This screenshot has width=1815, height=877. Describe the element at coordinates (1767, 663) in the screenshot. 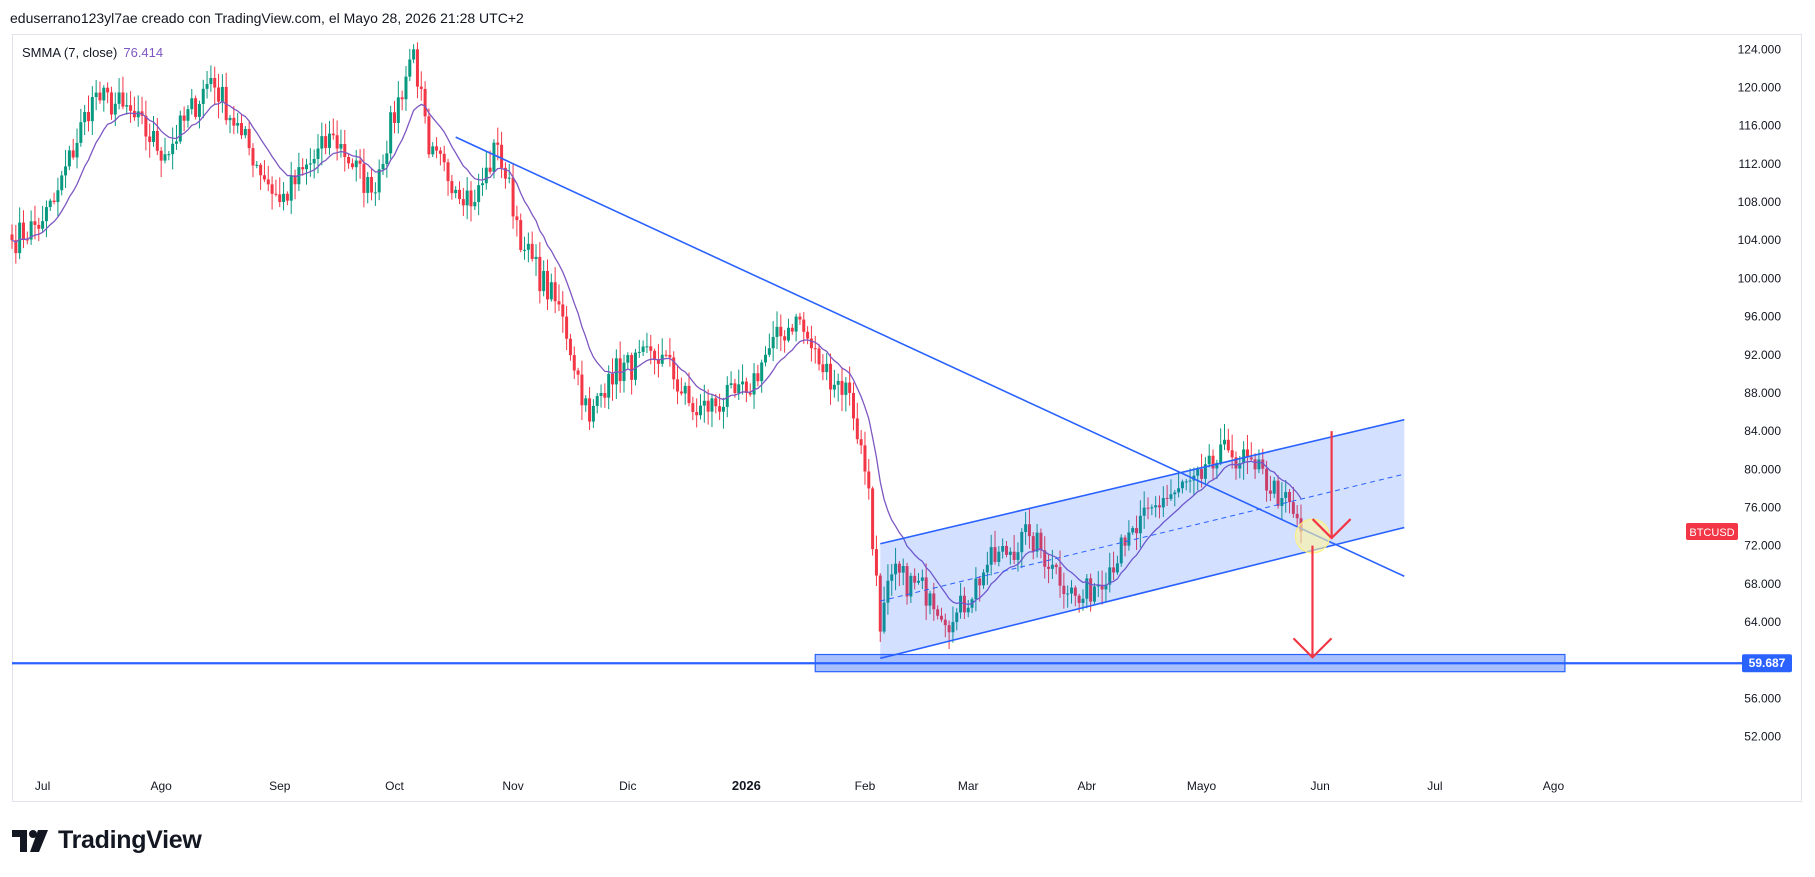

I see `support-price-tag: 59.687` at that location.